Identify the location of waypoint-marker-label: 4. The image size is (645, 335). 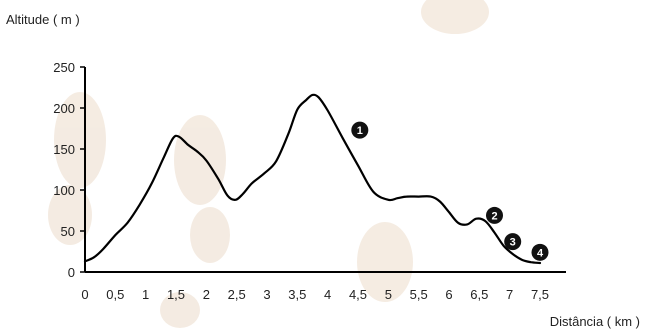
(540, 253).